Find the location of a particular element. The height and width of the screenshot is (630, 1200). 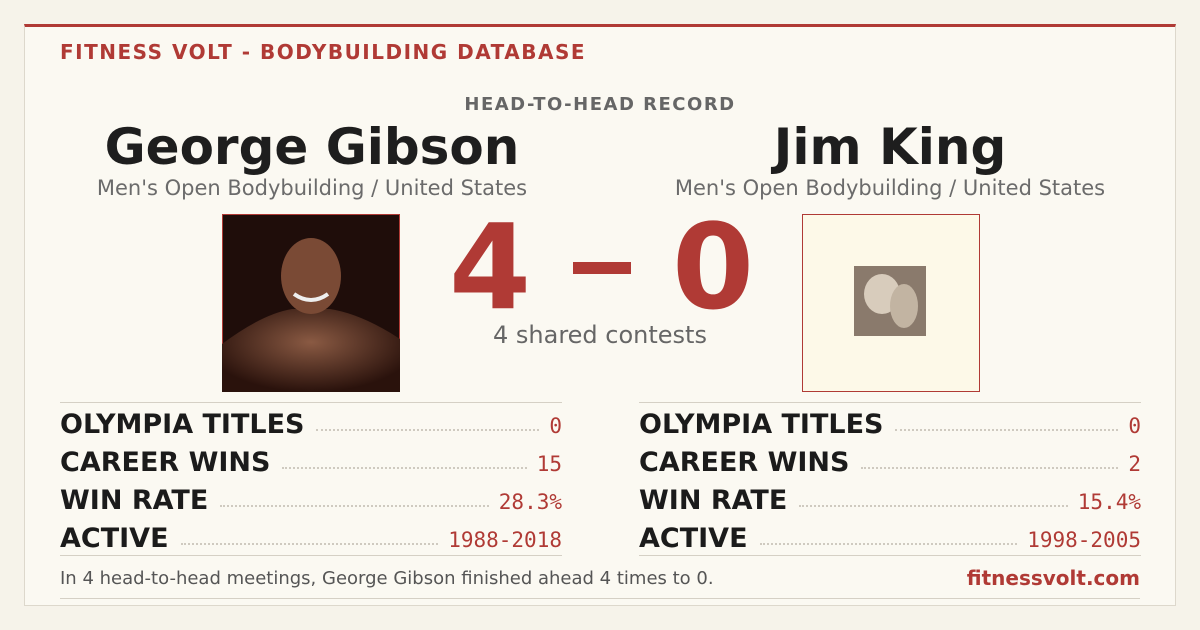

stat-value: 28.3% is located at coordinates (530, 502).